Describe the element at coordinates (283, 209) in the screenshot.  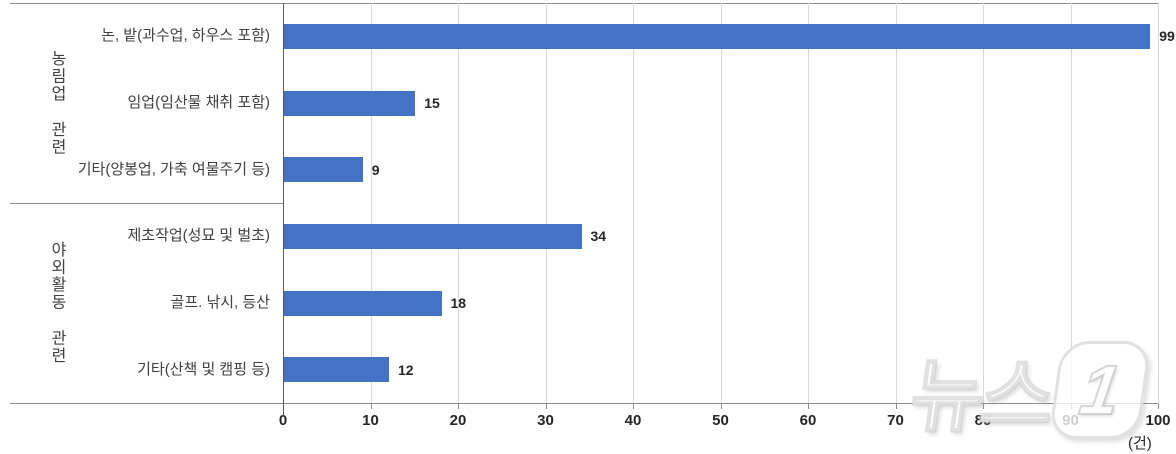
I see `y-axis-line` at that location.